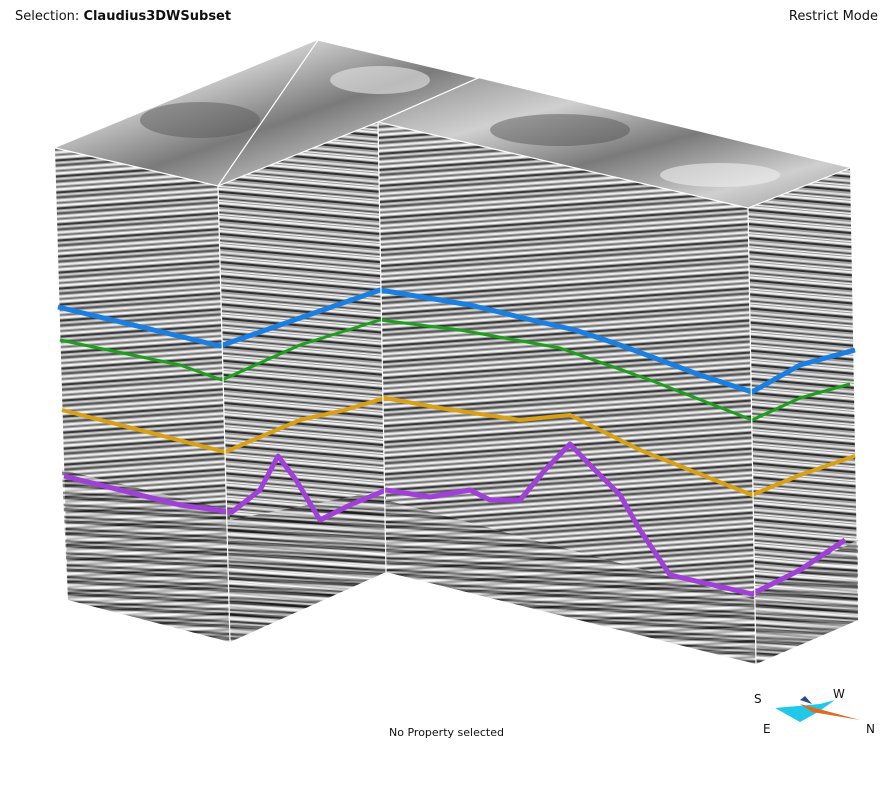  I want to click on selection-indicator: Selection: Claudius3DWSubset, so click(123, 16).